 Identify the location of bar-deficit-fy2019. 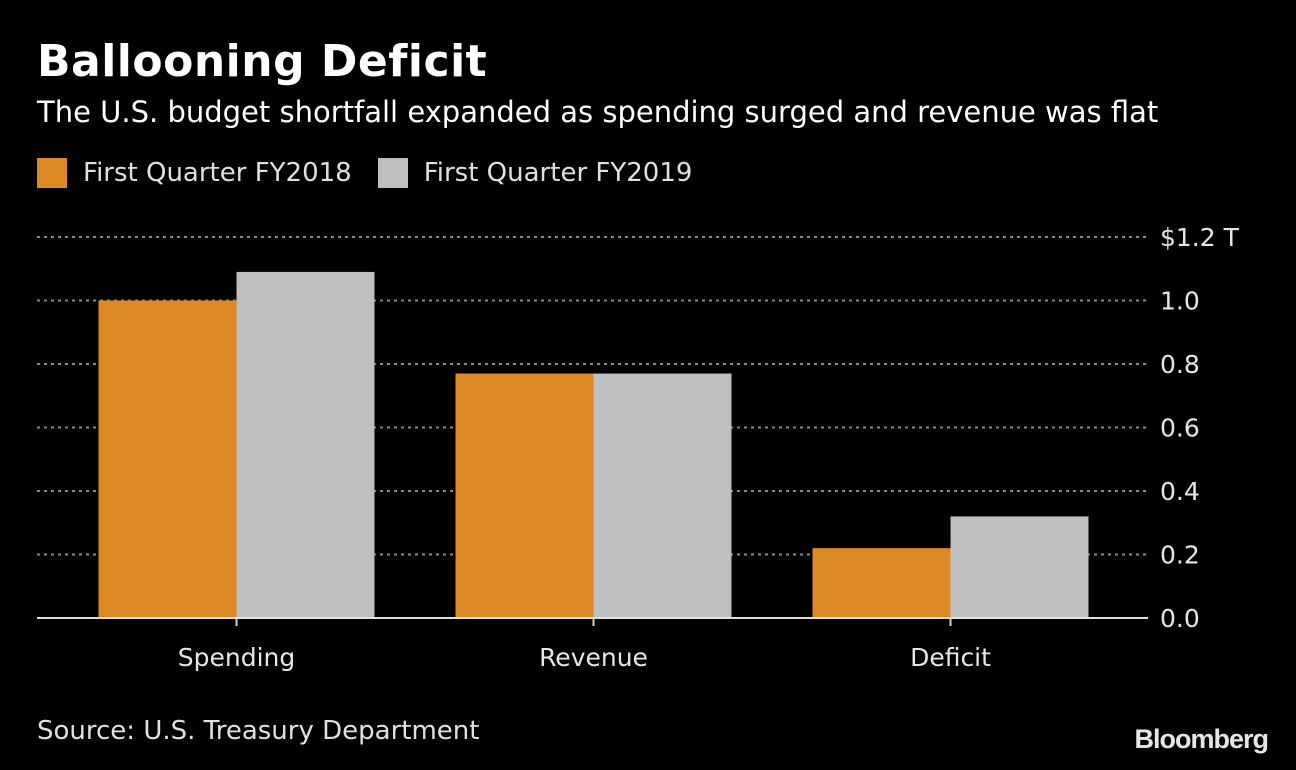
(1019, 567).